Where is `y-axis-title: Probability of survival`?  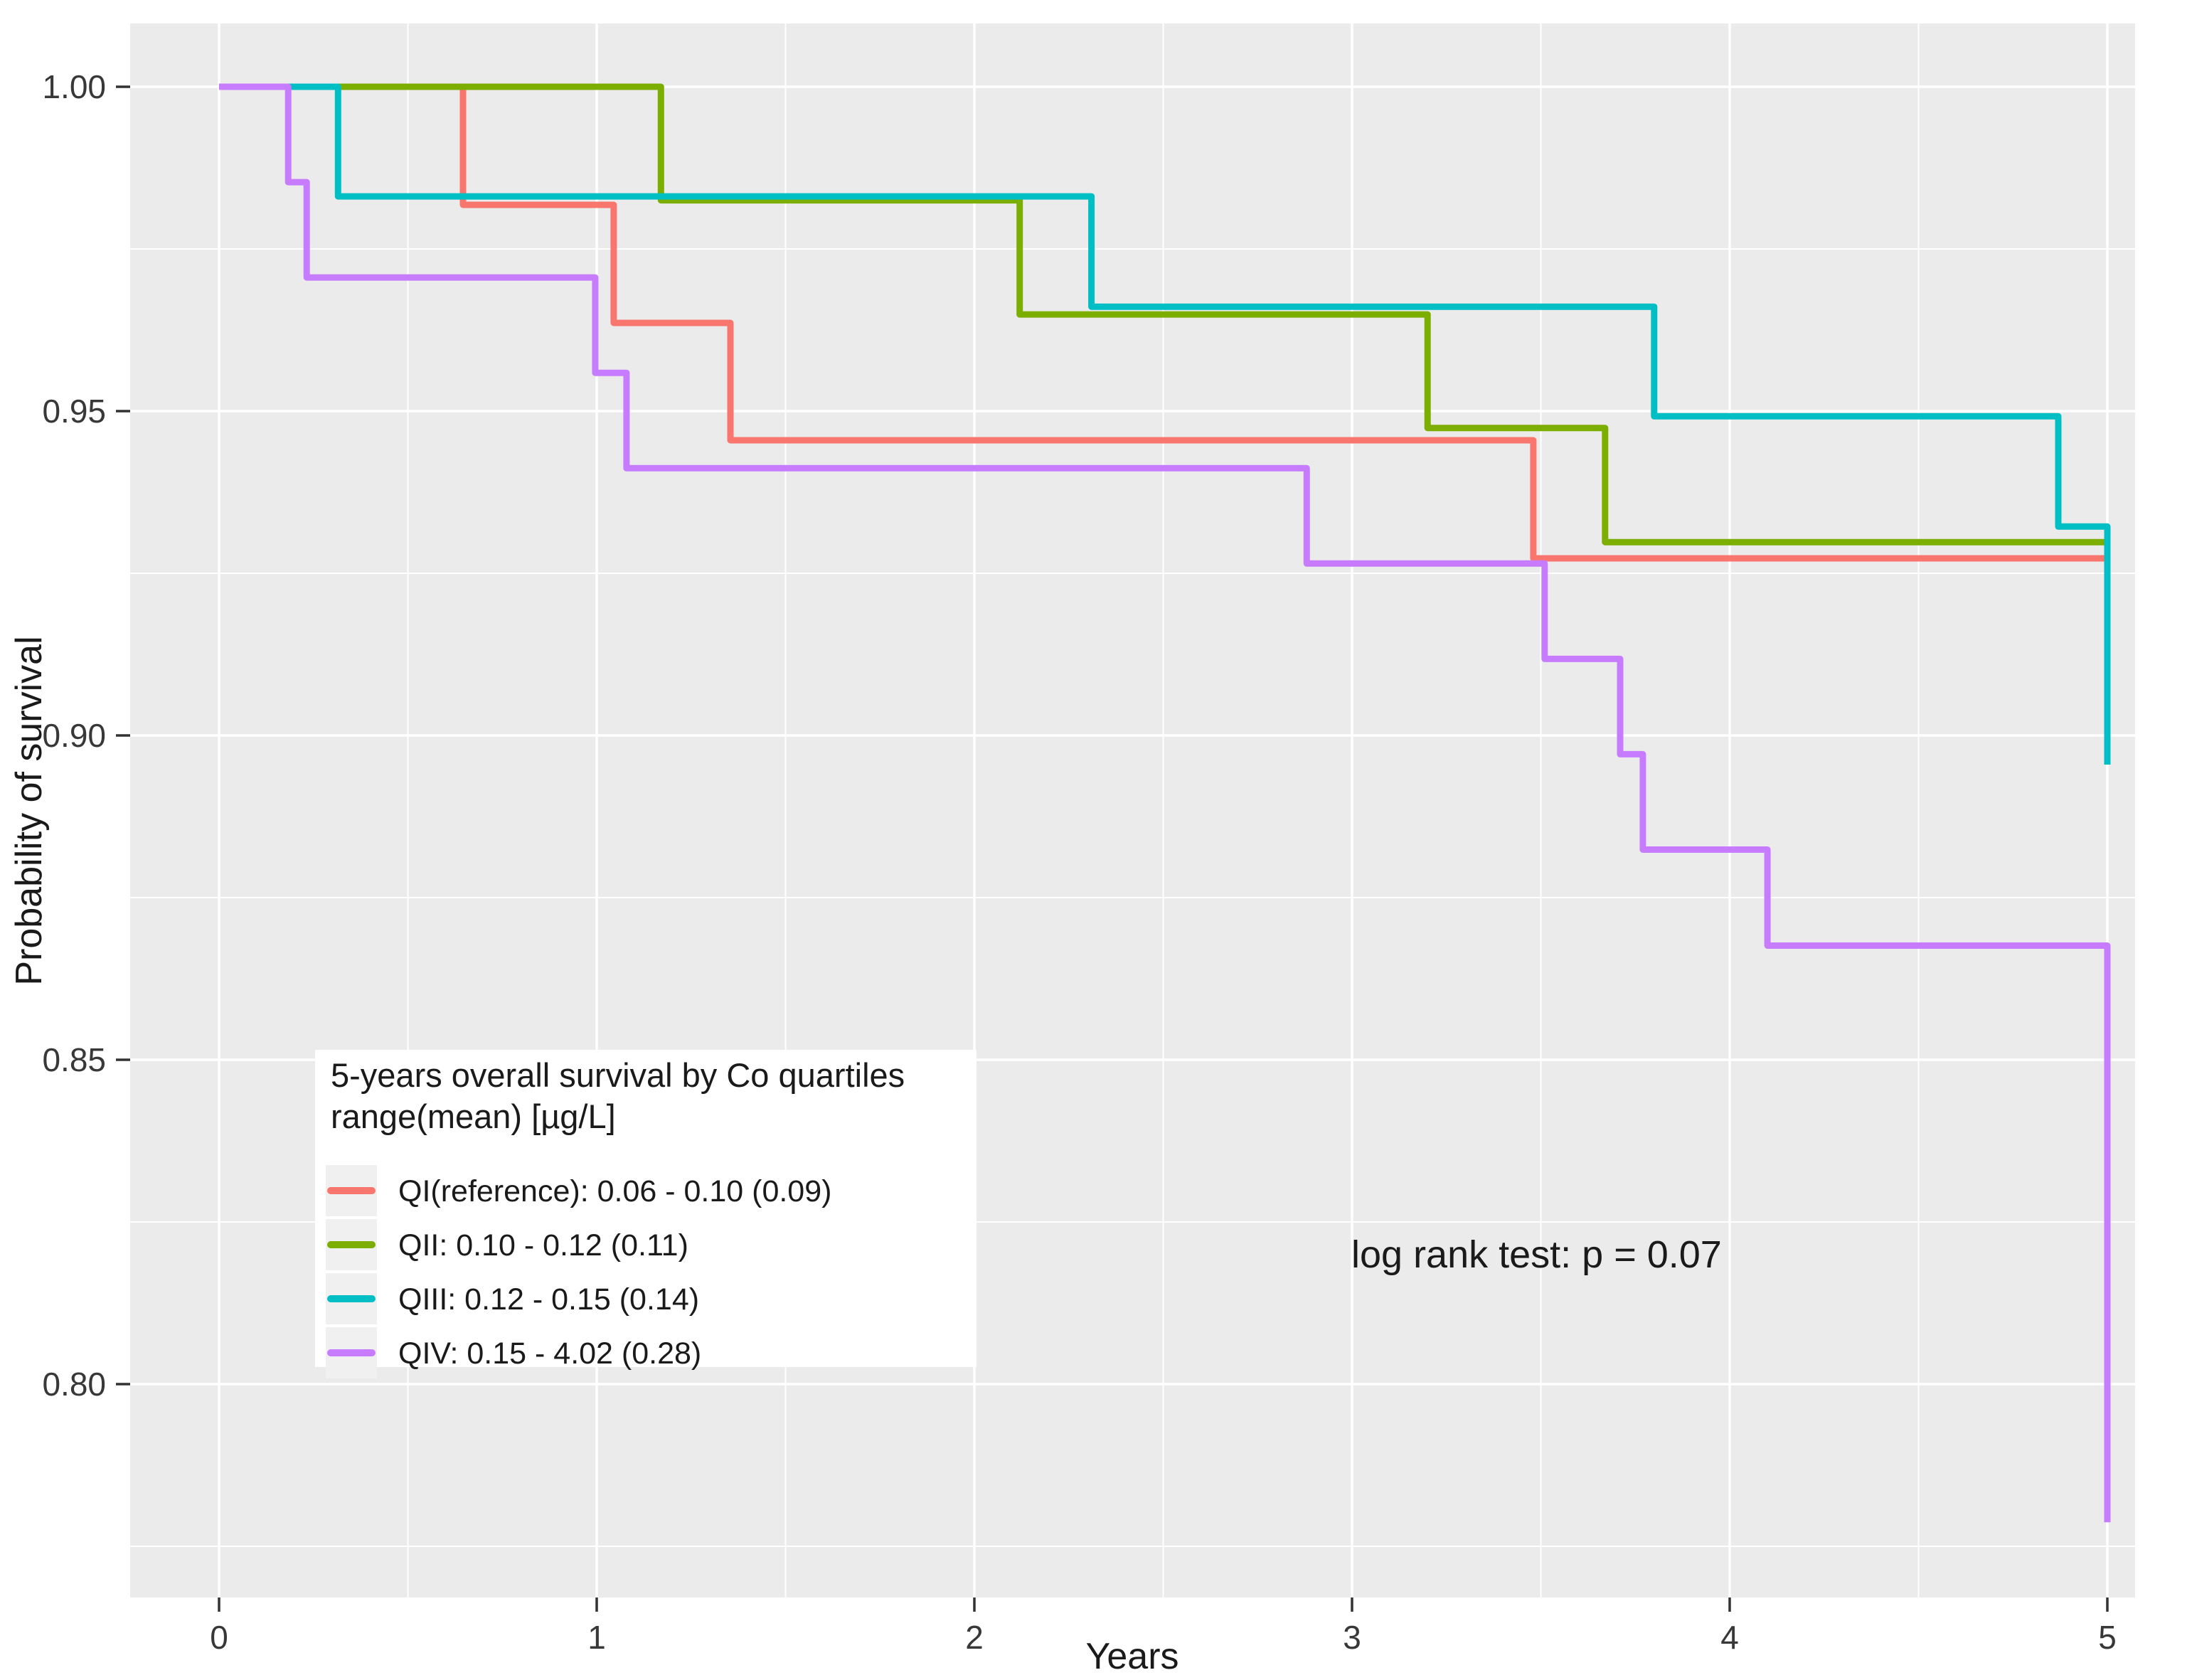 y-axis-title: Probability of survival is located at coordinates (29, 810).